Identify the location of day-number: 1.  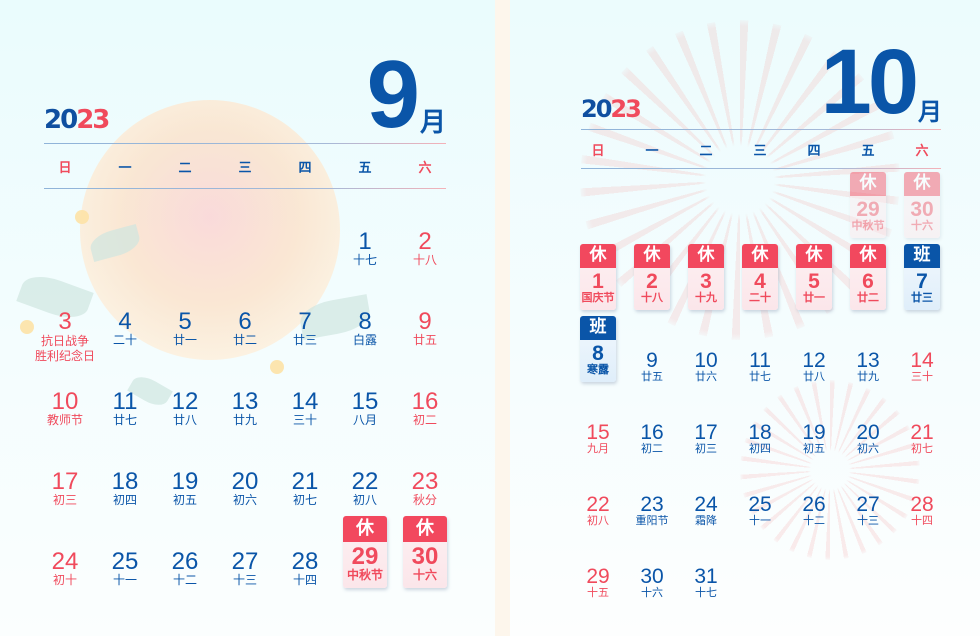
(365, 241).